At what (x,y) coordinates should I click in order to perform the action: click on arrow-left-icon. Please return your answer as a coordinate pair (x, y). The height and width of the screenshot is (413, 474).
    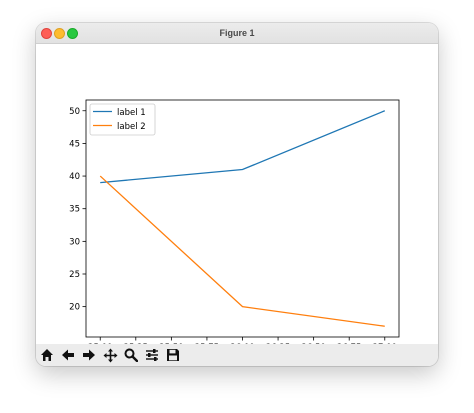
    Looking at the image, I should click on (68, 355).